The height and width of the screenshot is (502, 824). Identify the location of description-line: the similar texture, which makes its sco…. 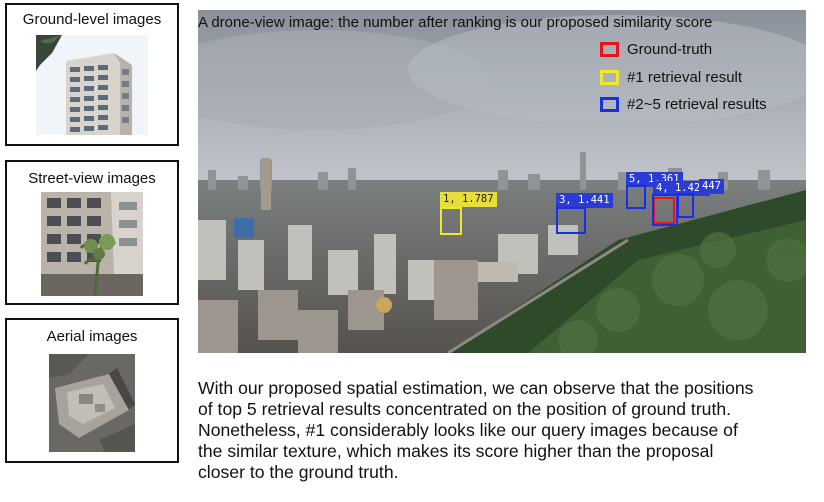
(456, 451).